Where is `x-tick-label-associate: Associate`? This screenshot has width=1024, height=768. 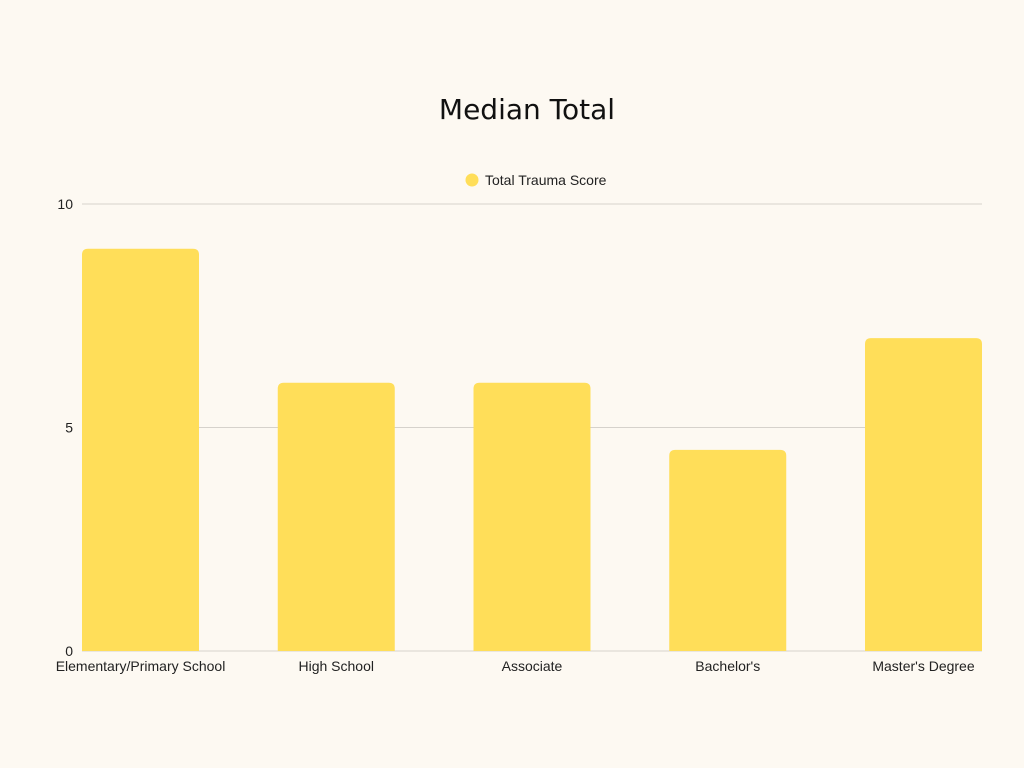
x-tick-label-associate: Associate is located at coordinates (532, 666).